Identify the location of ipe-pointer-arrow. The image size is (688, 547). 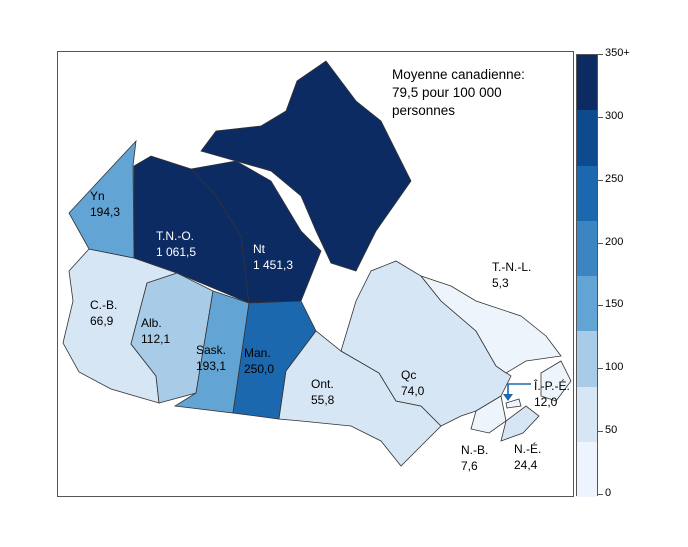
(508, 397).